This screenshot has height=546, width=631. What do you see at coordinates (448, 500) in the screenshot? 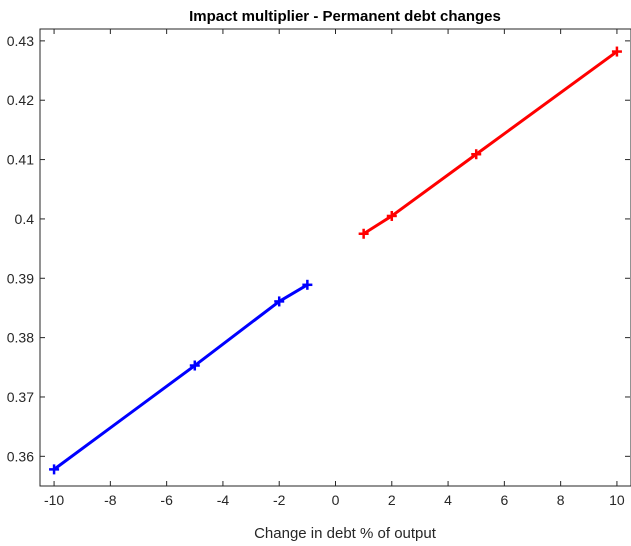
I see `x-tick-label: 4` at bounding box center [448, 500].